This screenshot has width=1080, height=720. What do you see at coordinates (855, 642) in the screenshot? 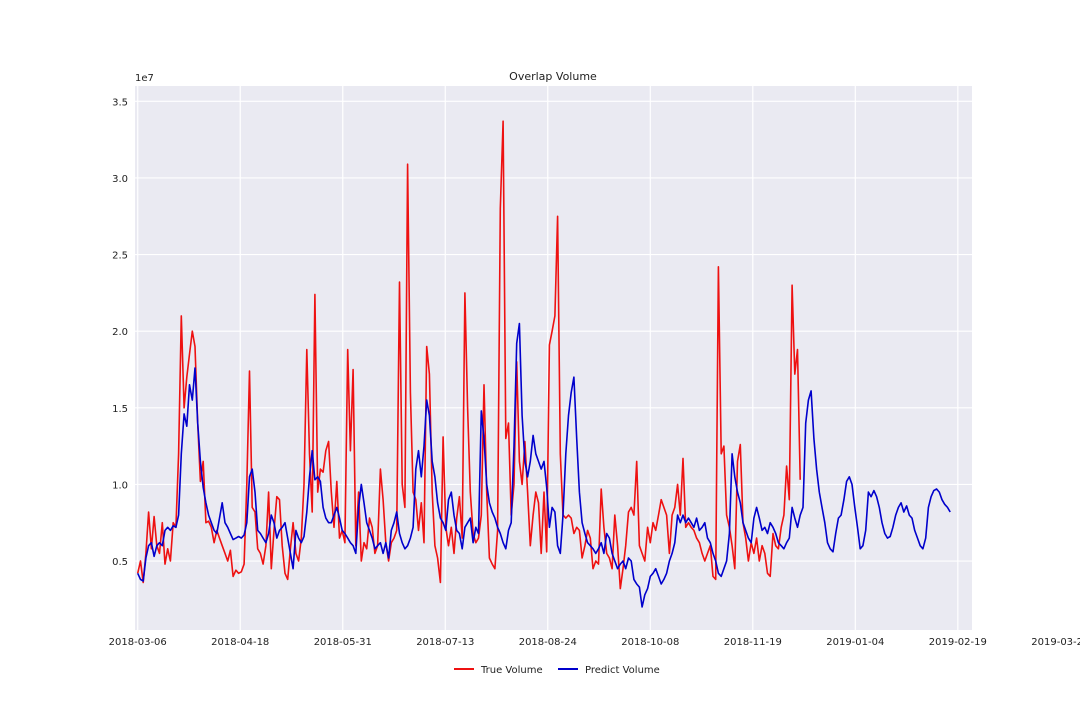
I see `x-tick-label: 2019-01-04` at bounding box center [855, 642].